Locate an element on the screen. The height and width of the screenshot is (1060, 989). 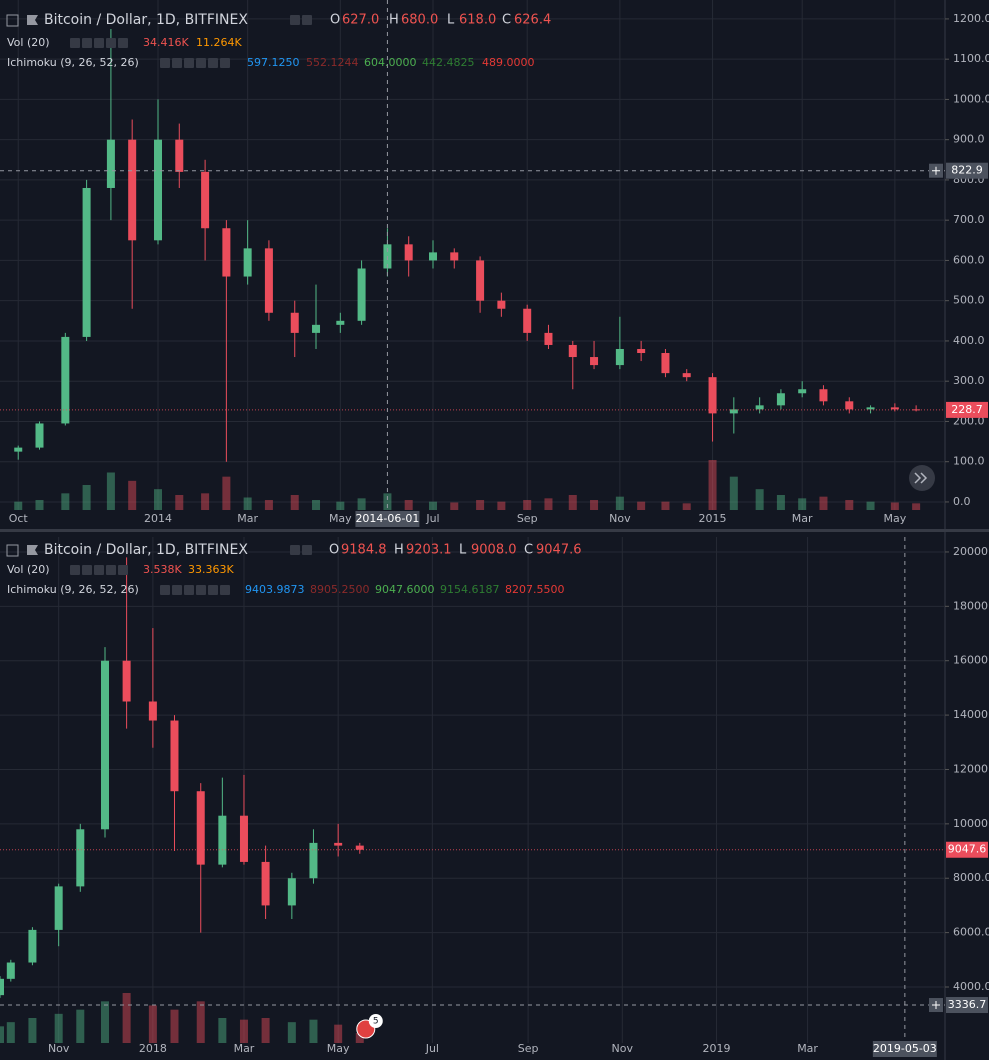
scroll-circle is located at coordinates (922, 478).